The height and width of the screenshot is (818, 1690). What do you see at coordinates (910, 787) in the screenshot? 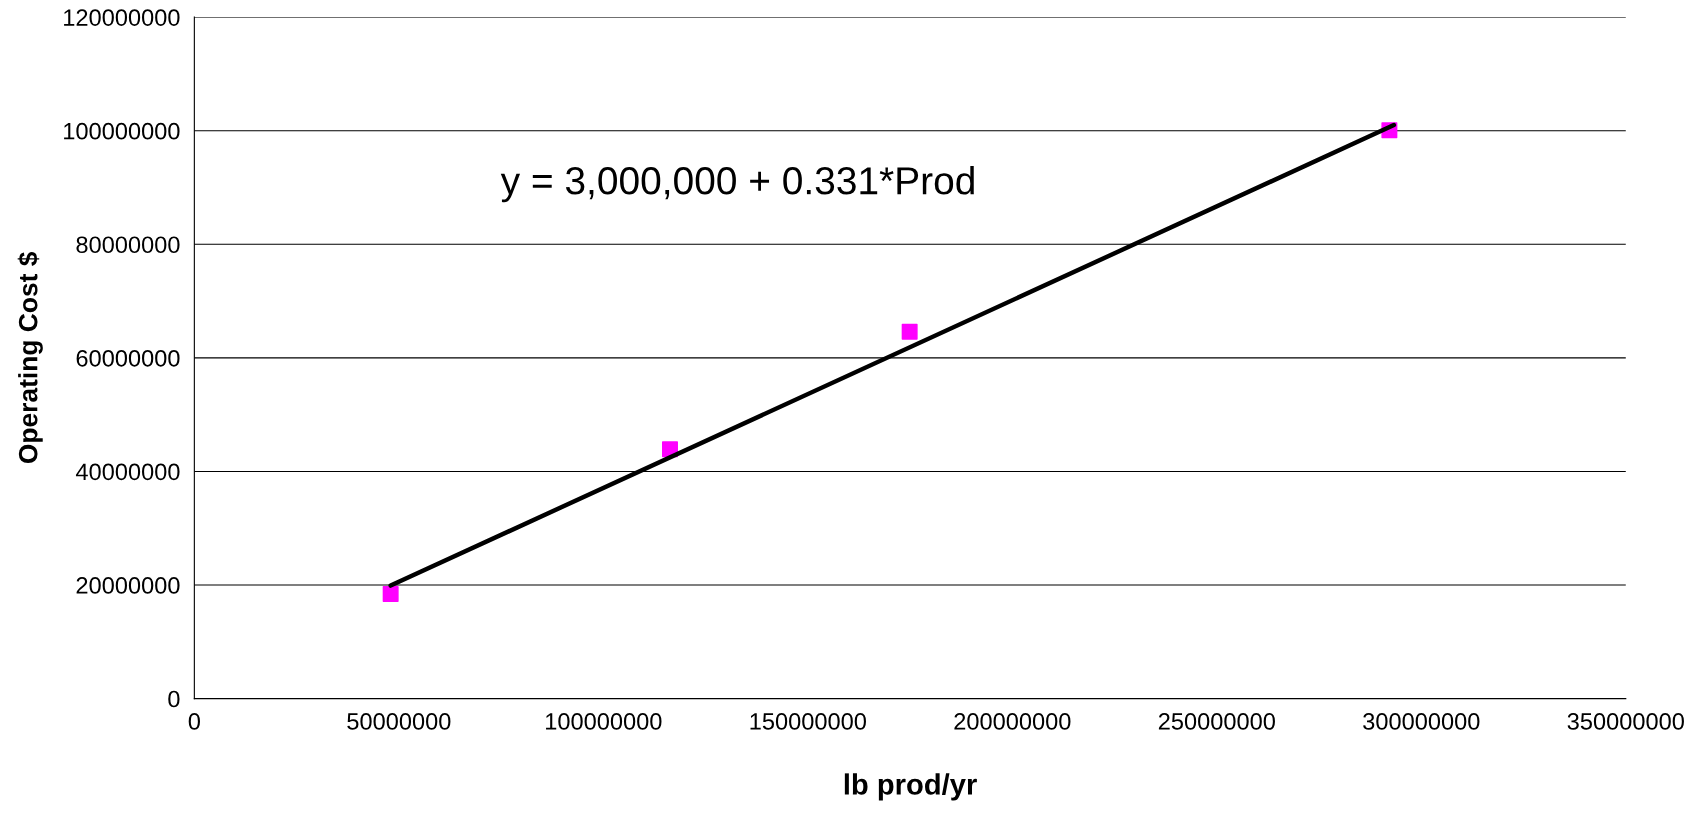
I see `x-axis-title: lb prod/yr` at bounding box center [910, 787].